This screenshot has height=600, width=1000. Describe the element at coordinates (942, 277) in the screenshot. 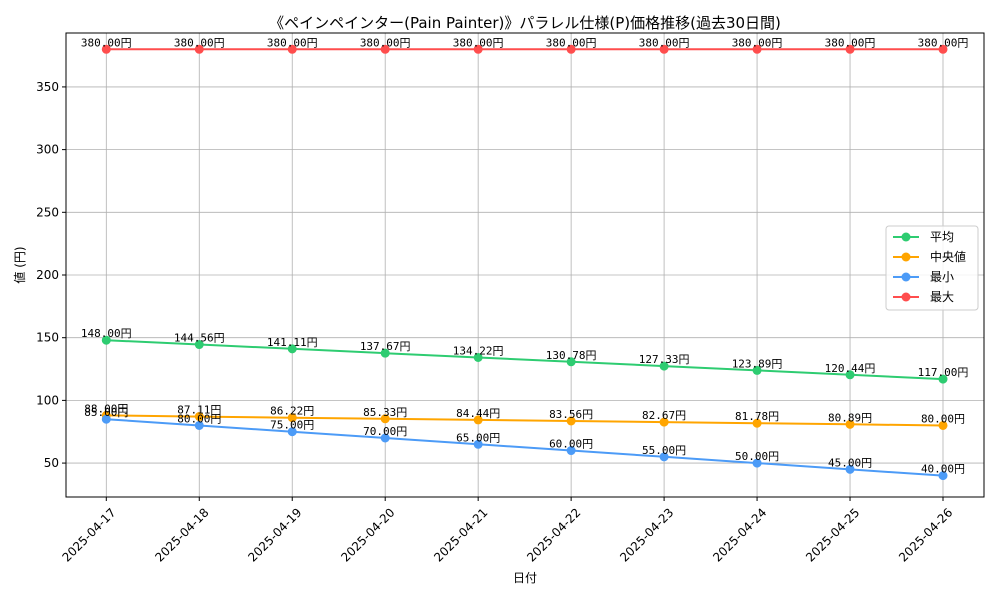

I see `legend-label: 最小` at that location.